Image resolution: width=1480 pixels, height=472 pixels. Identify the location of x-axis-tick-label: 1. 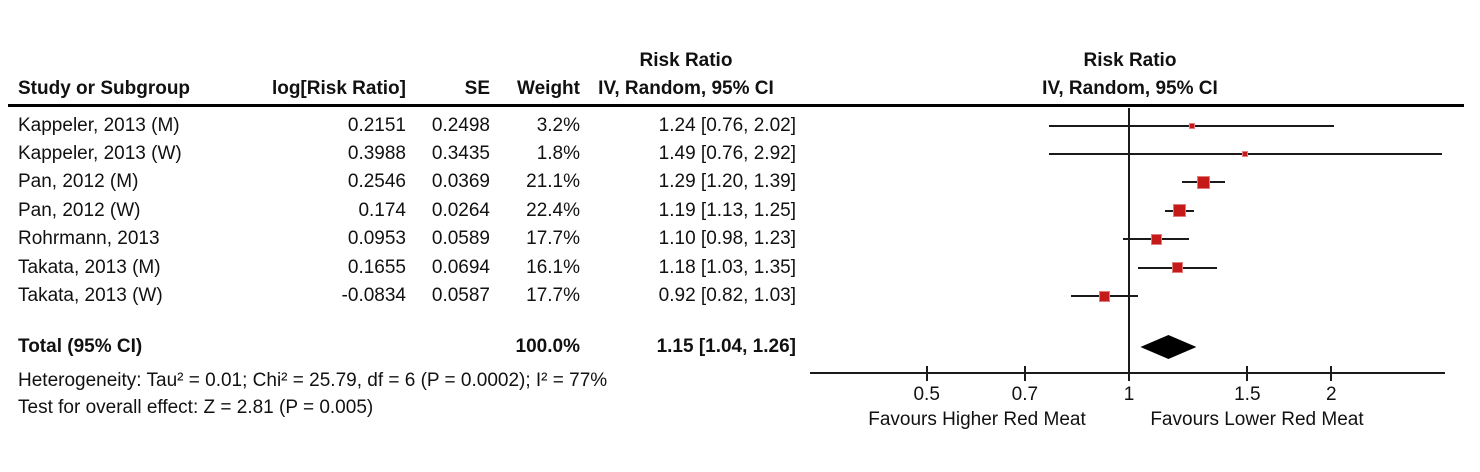
(1129, 394).